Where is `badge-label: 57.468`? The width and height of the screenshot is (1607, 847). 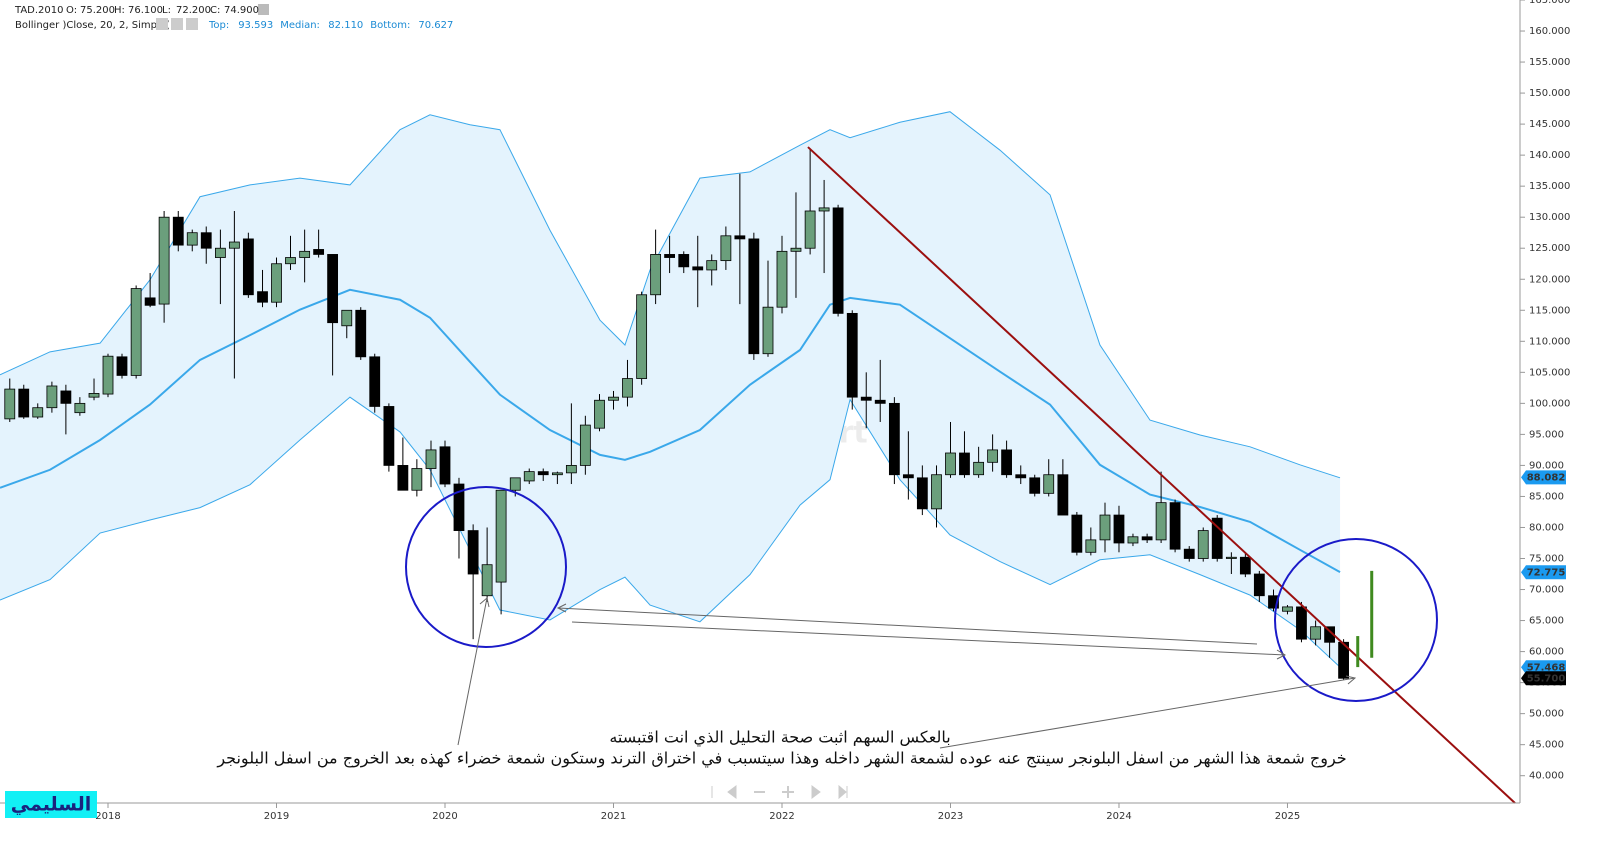
badge-label: 57.468 is located at coordinates (1546, 667).